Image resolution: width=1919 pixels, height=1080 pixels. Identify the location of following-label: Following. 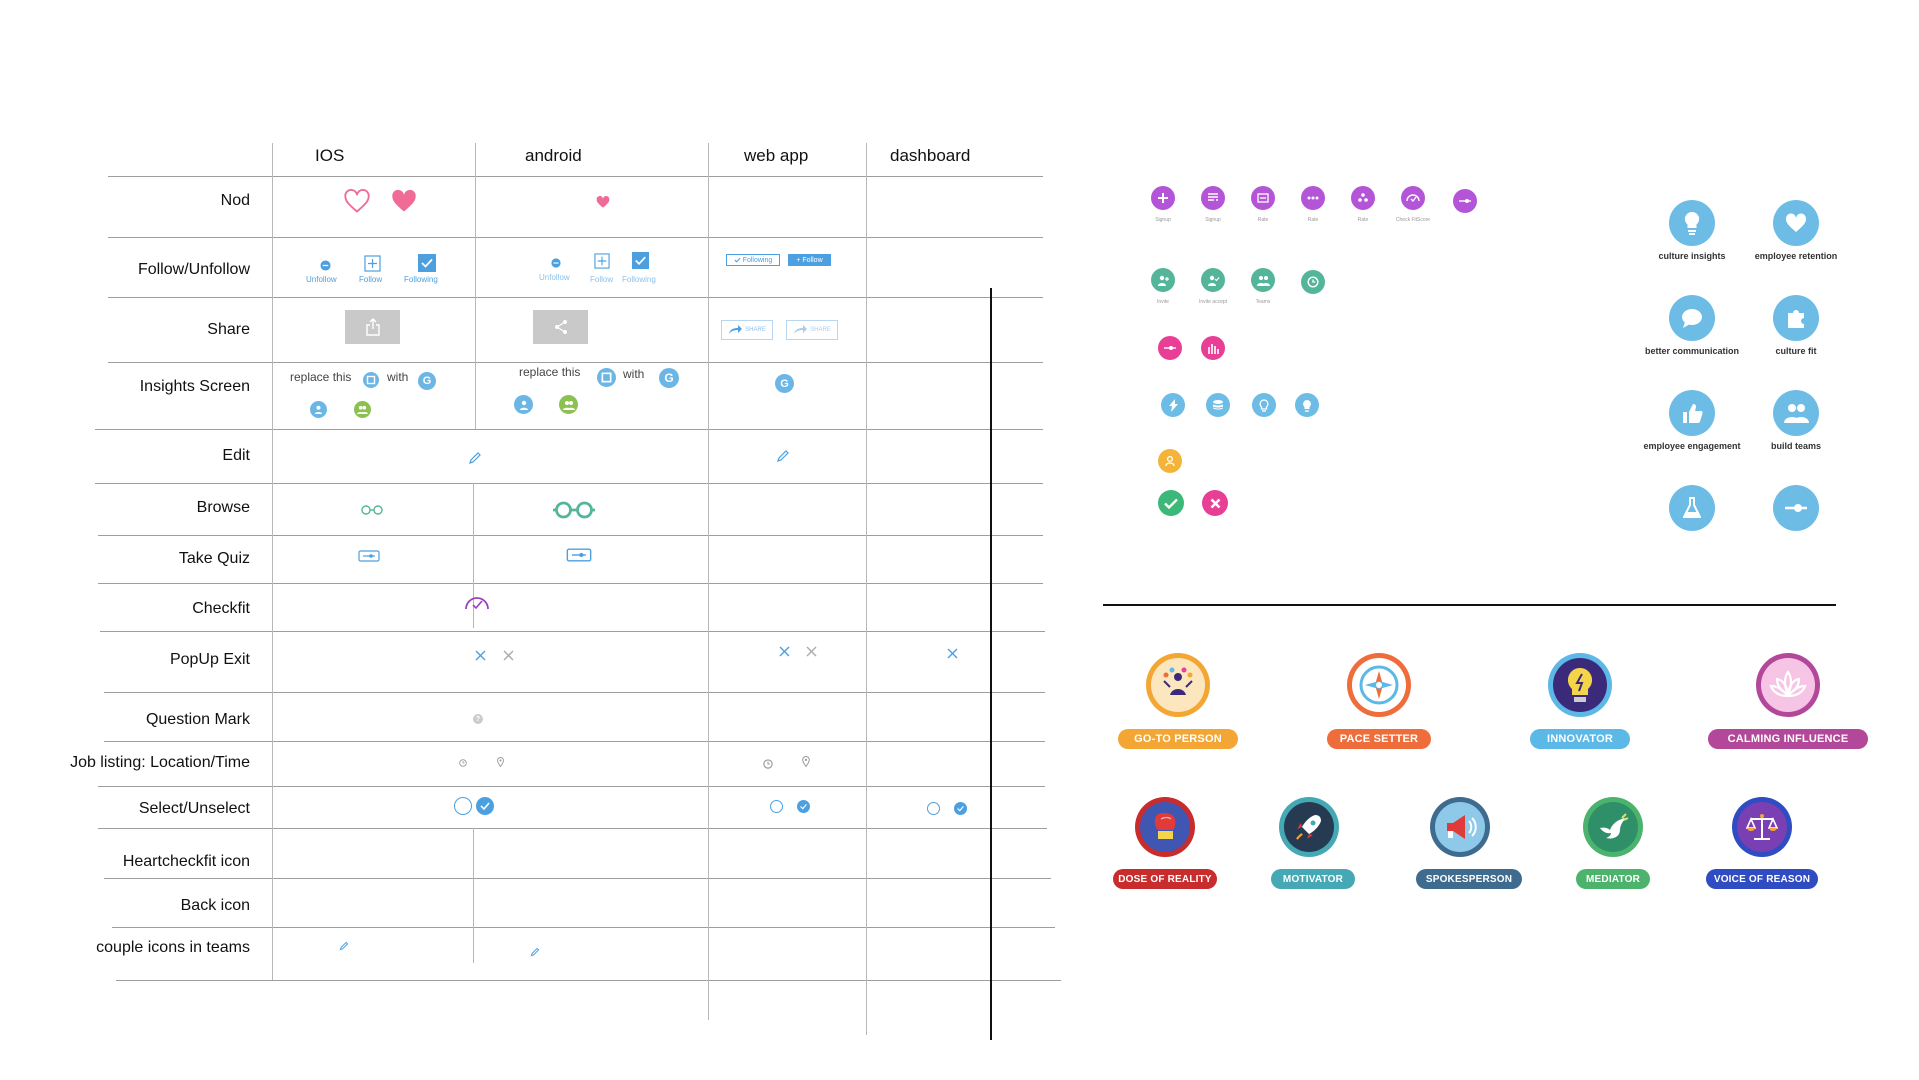
(421, 279).